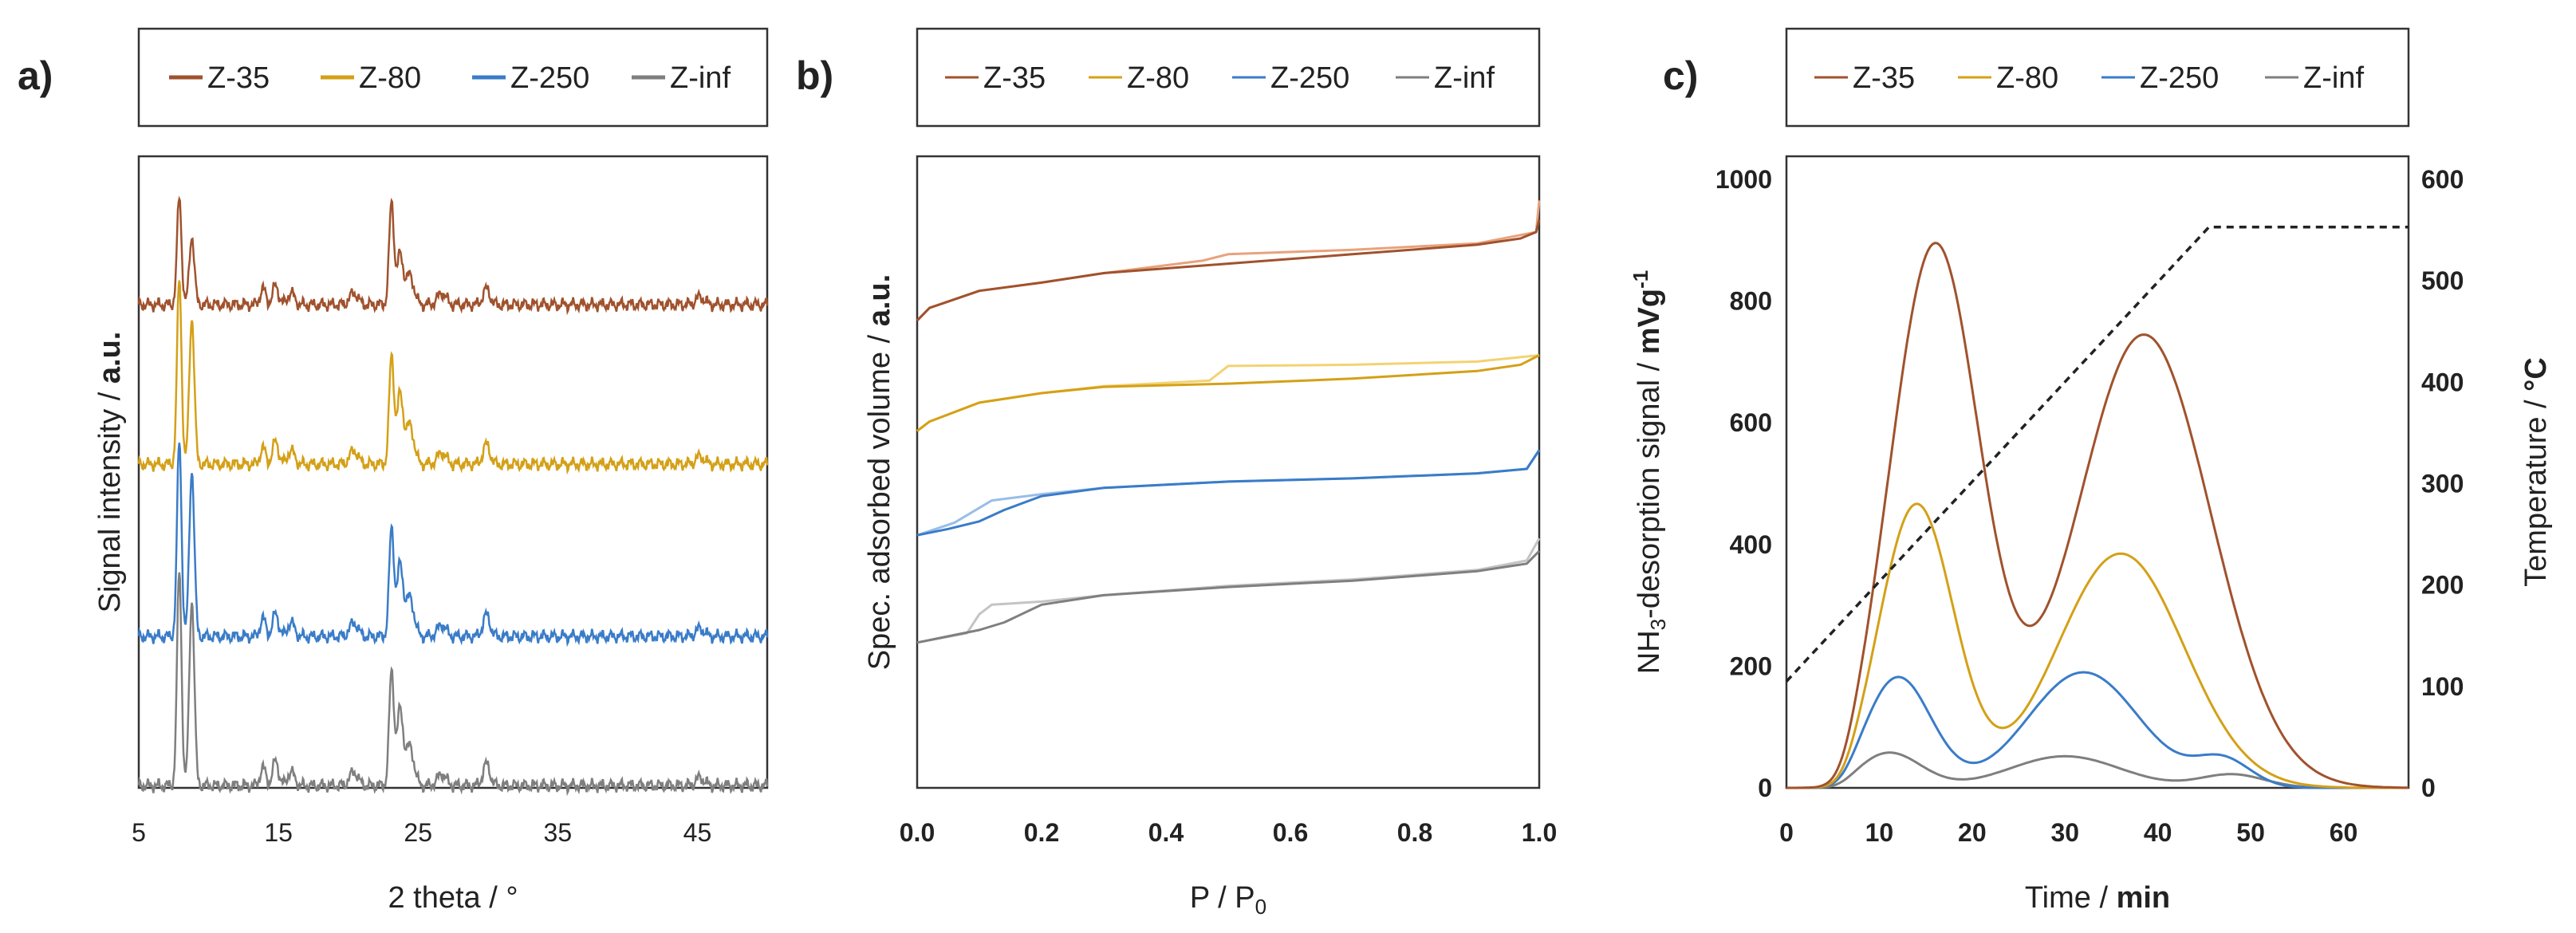  I want to click on x-tick-label: 5, so click(139, 832).